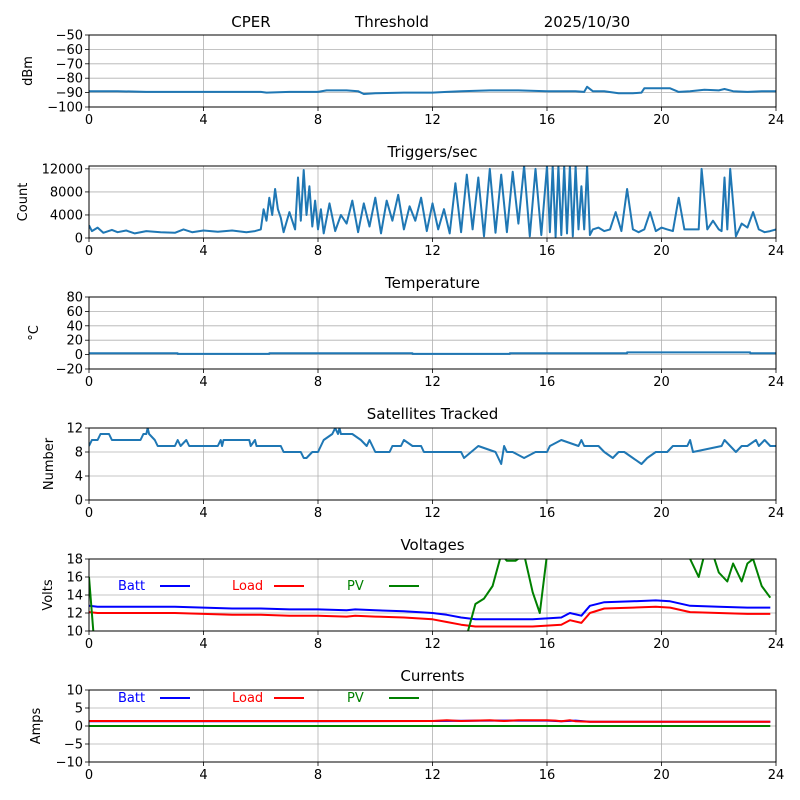 The height and width of the screenshot is (800, 800). What do you see at coordinates (74, 596) in the screenshot?
I see `y-tick-label: 14` at bounding box center [74, 596].